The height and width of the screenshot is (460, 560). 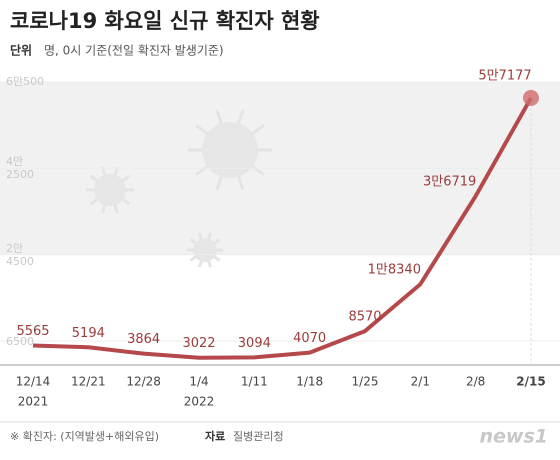 What do you see at coordinates (365, 382) in the screenshot?
I see `x-tick-label: 1/25` at bounding box center [365, 382].